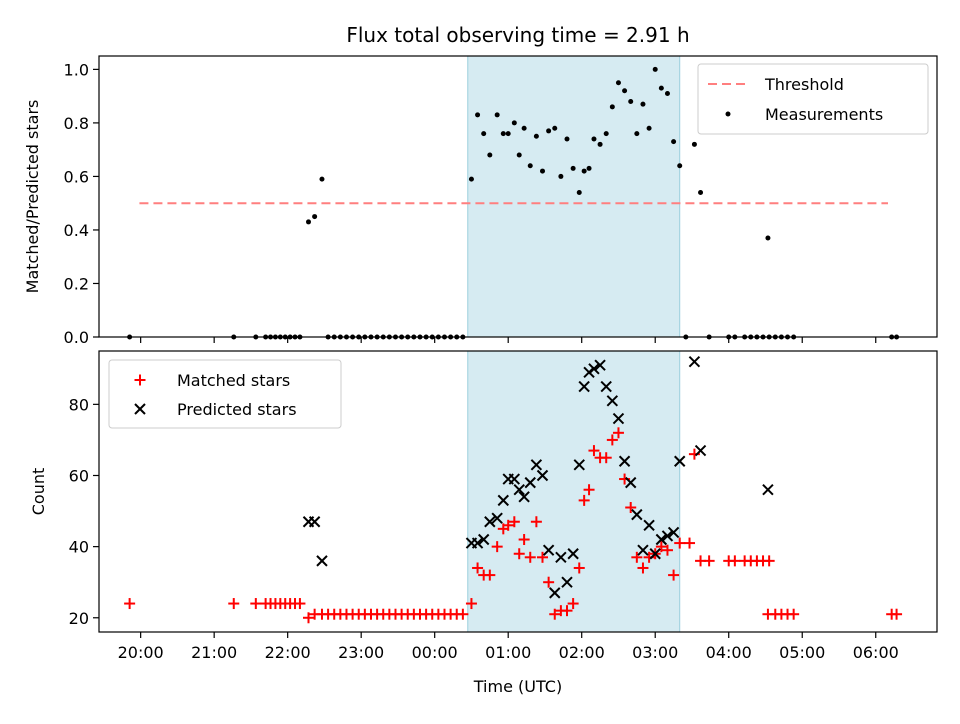  What do you see at coordinates (508, 652) in the screenshot?
I see `x-tick-label: 01:00` at bounding box center [508, 652].